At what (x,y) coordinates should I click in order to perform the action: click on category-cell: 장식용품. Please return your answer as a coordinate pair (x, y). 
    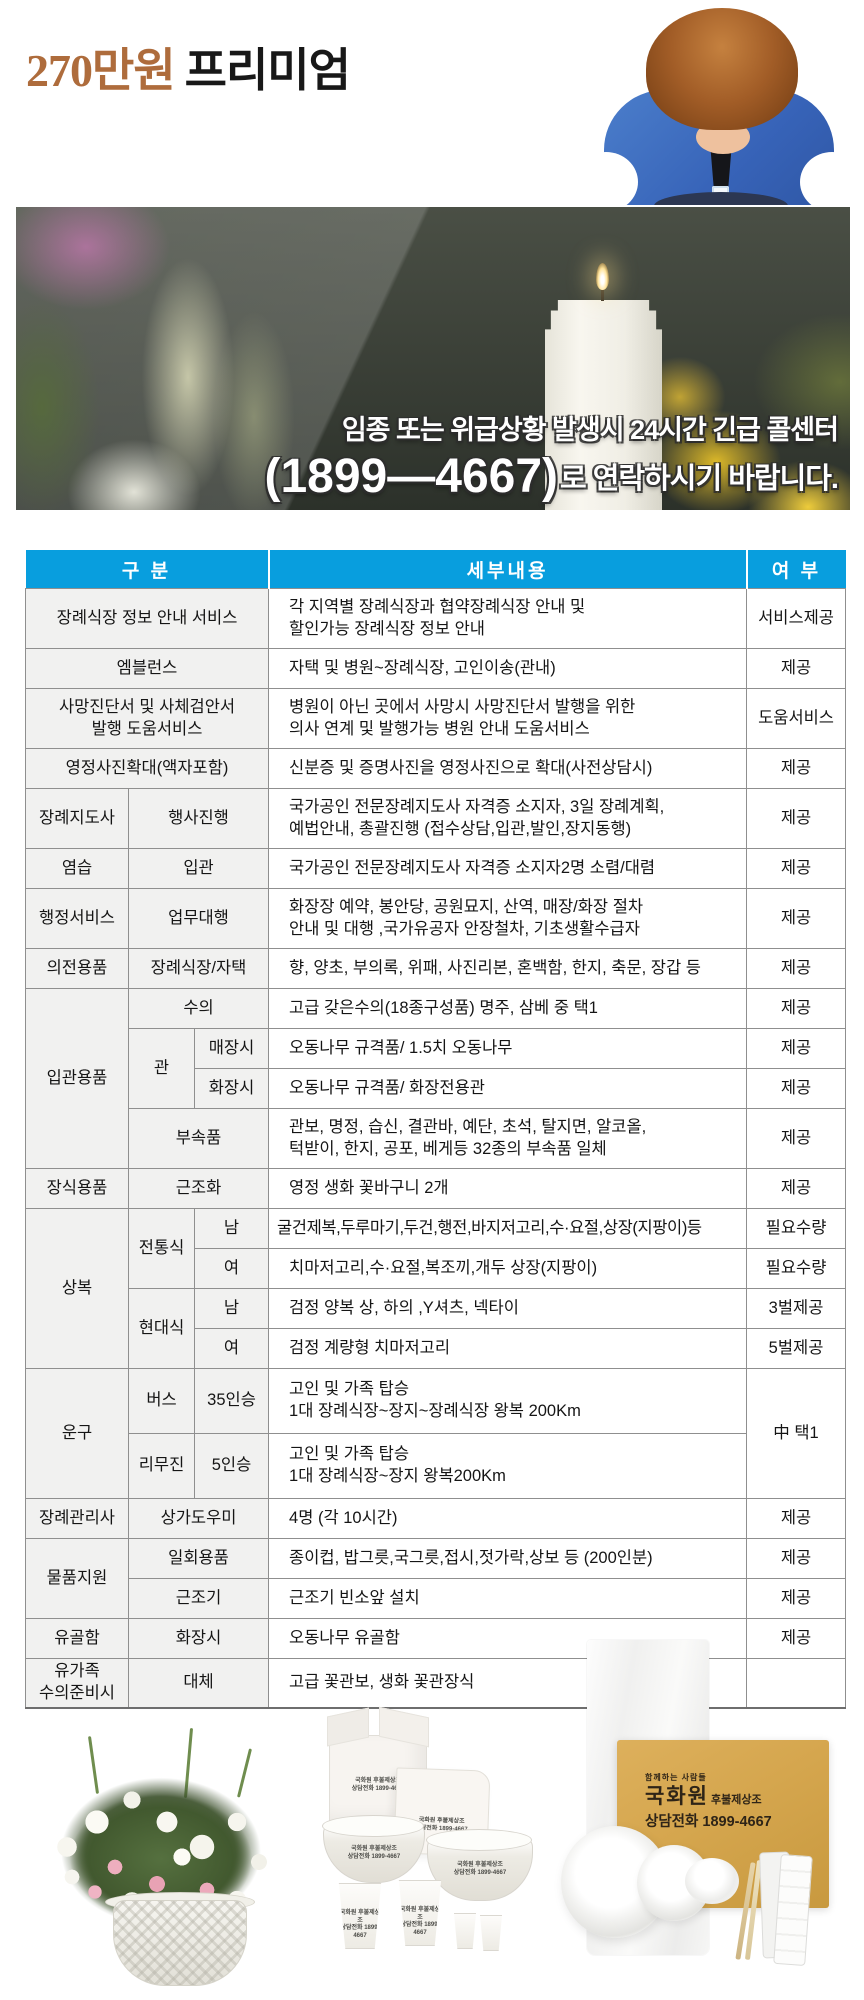
    Looking at the image, I should click on (77, 1188).